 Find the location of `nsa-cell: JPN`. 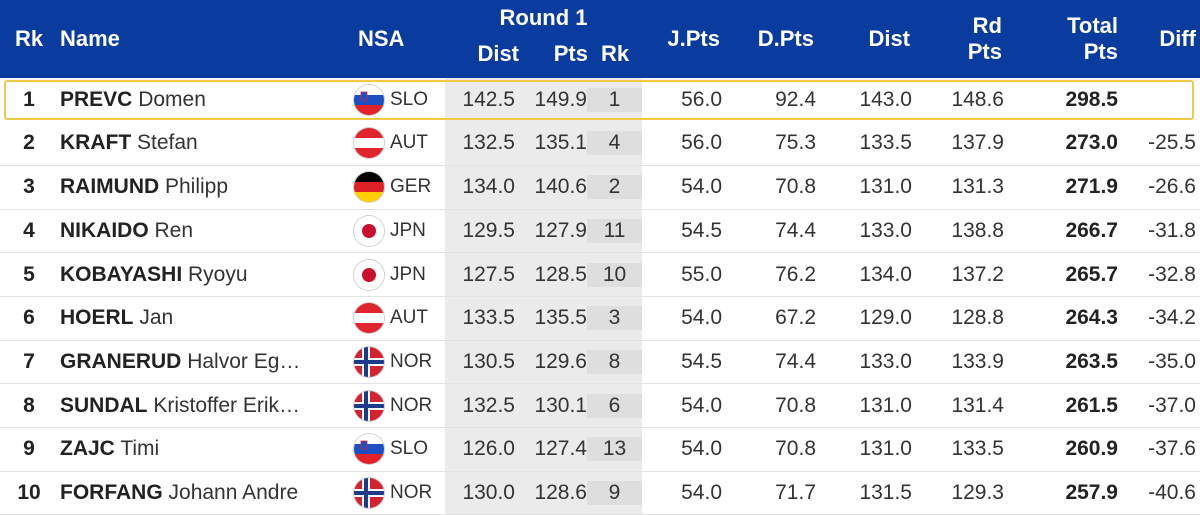

nsa-cell: JPN is located at coordinates (399, 231).